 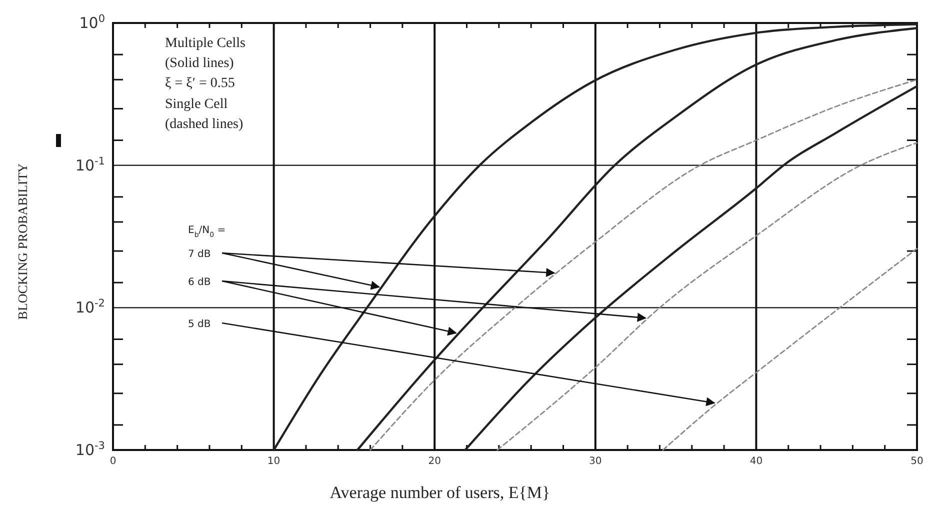 I want to click on text: 7 dB, so click(x=199, y=254).